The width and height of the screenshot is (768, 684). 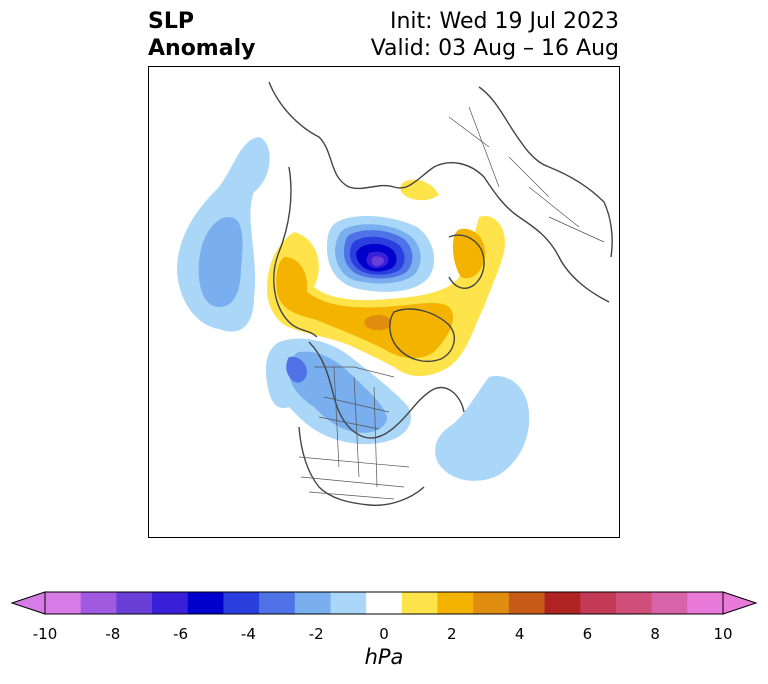 I want to click on colorbar-tick-label: 6, so click(x=587, y=634).